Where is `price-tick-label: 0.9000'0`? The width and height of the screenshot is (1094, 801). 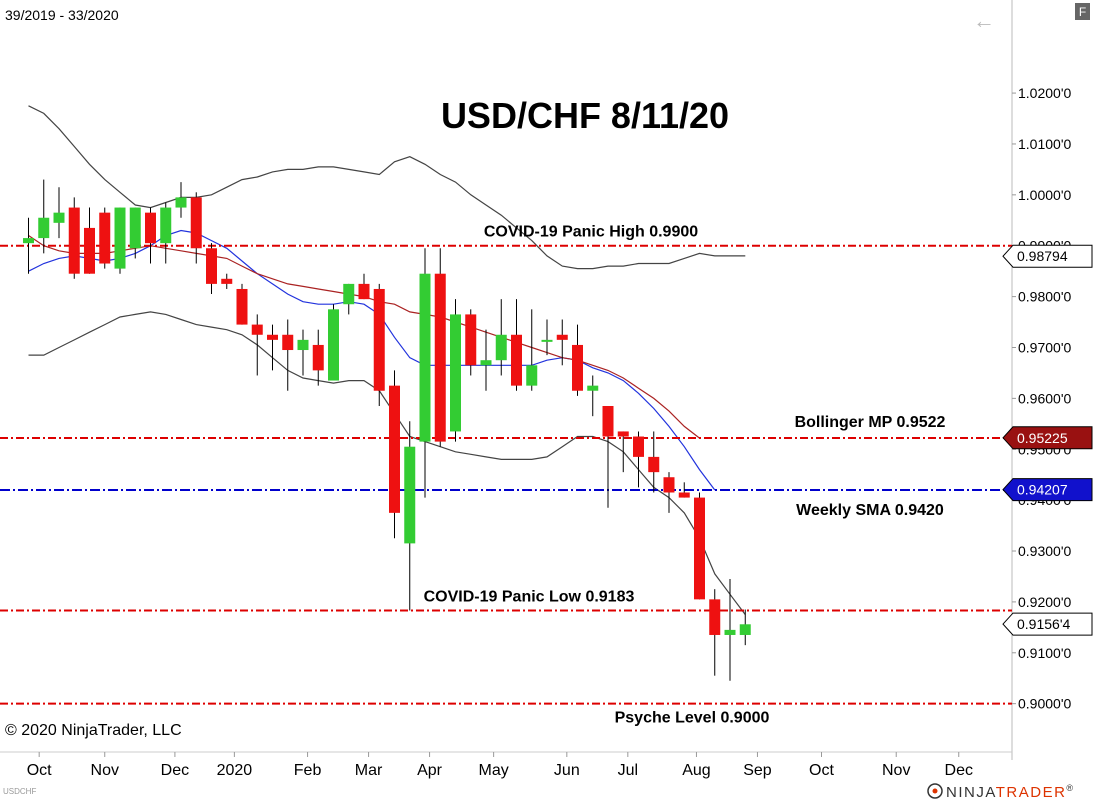
price-tick-label: 0.9000'0 is located at coordinates (1044, 704).